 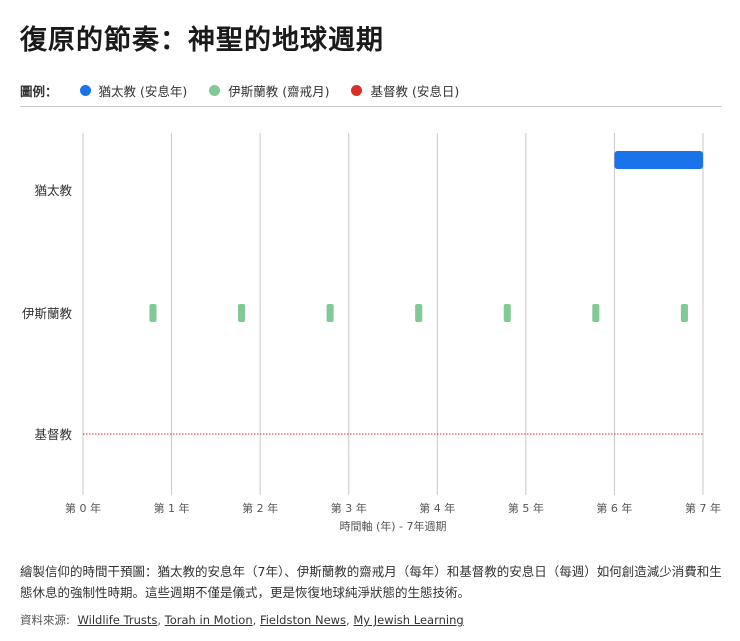 What do you see at coordinates (658, 160) in the screenshot?
I see `judaism-sabbatical-bar` at bounding box center [658, 160].